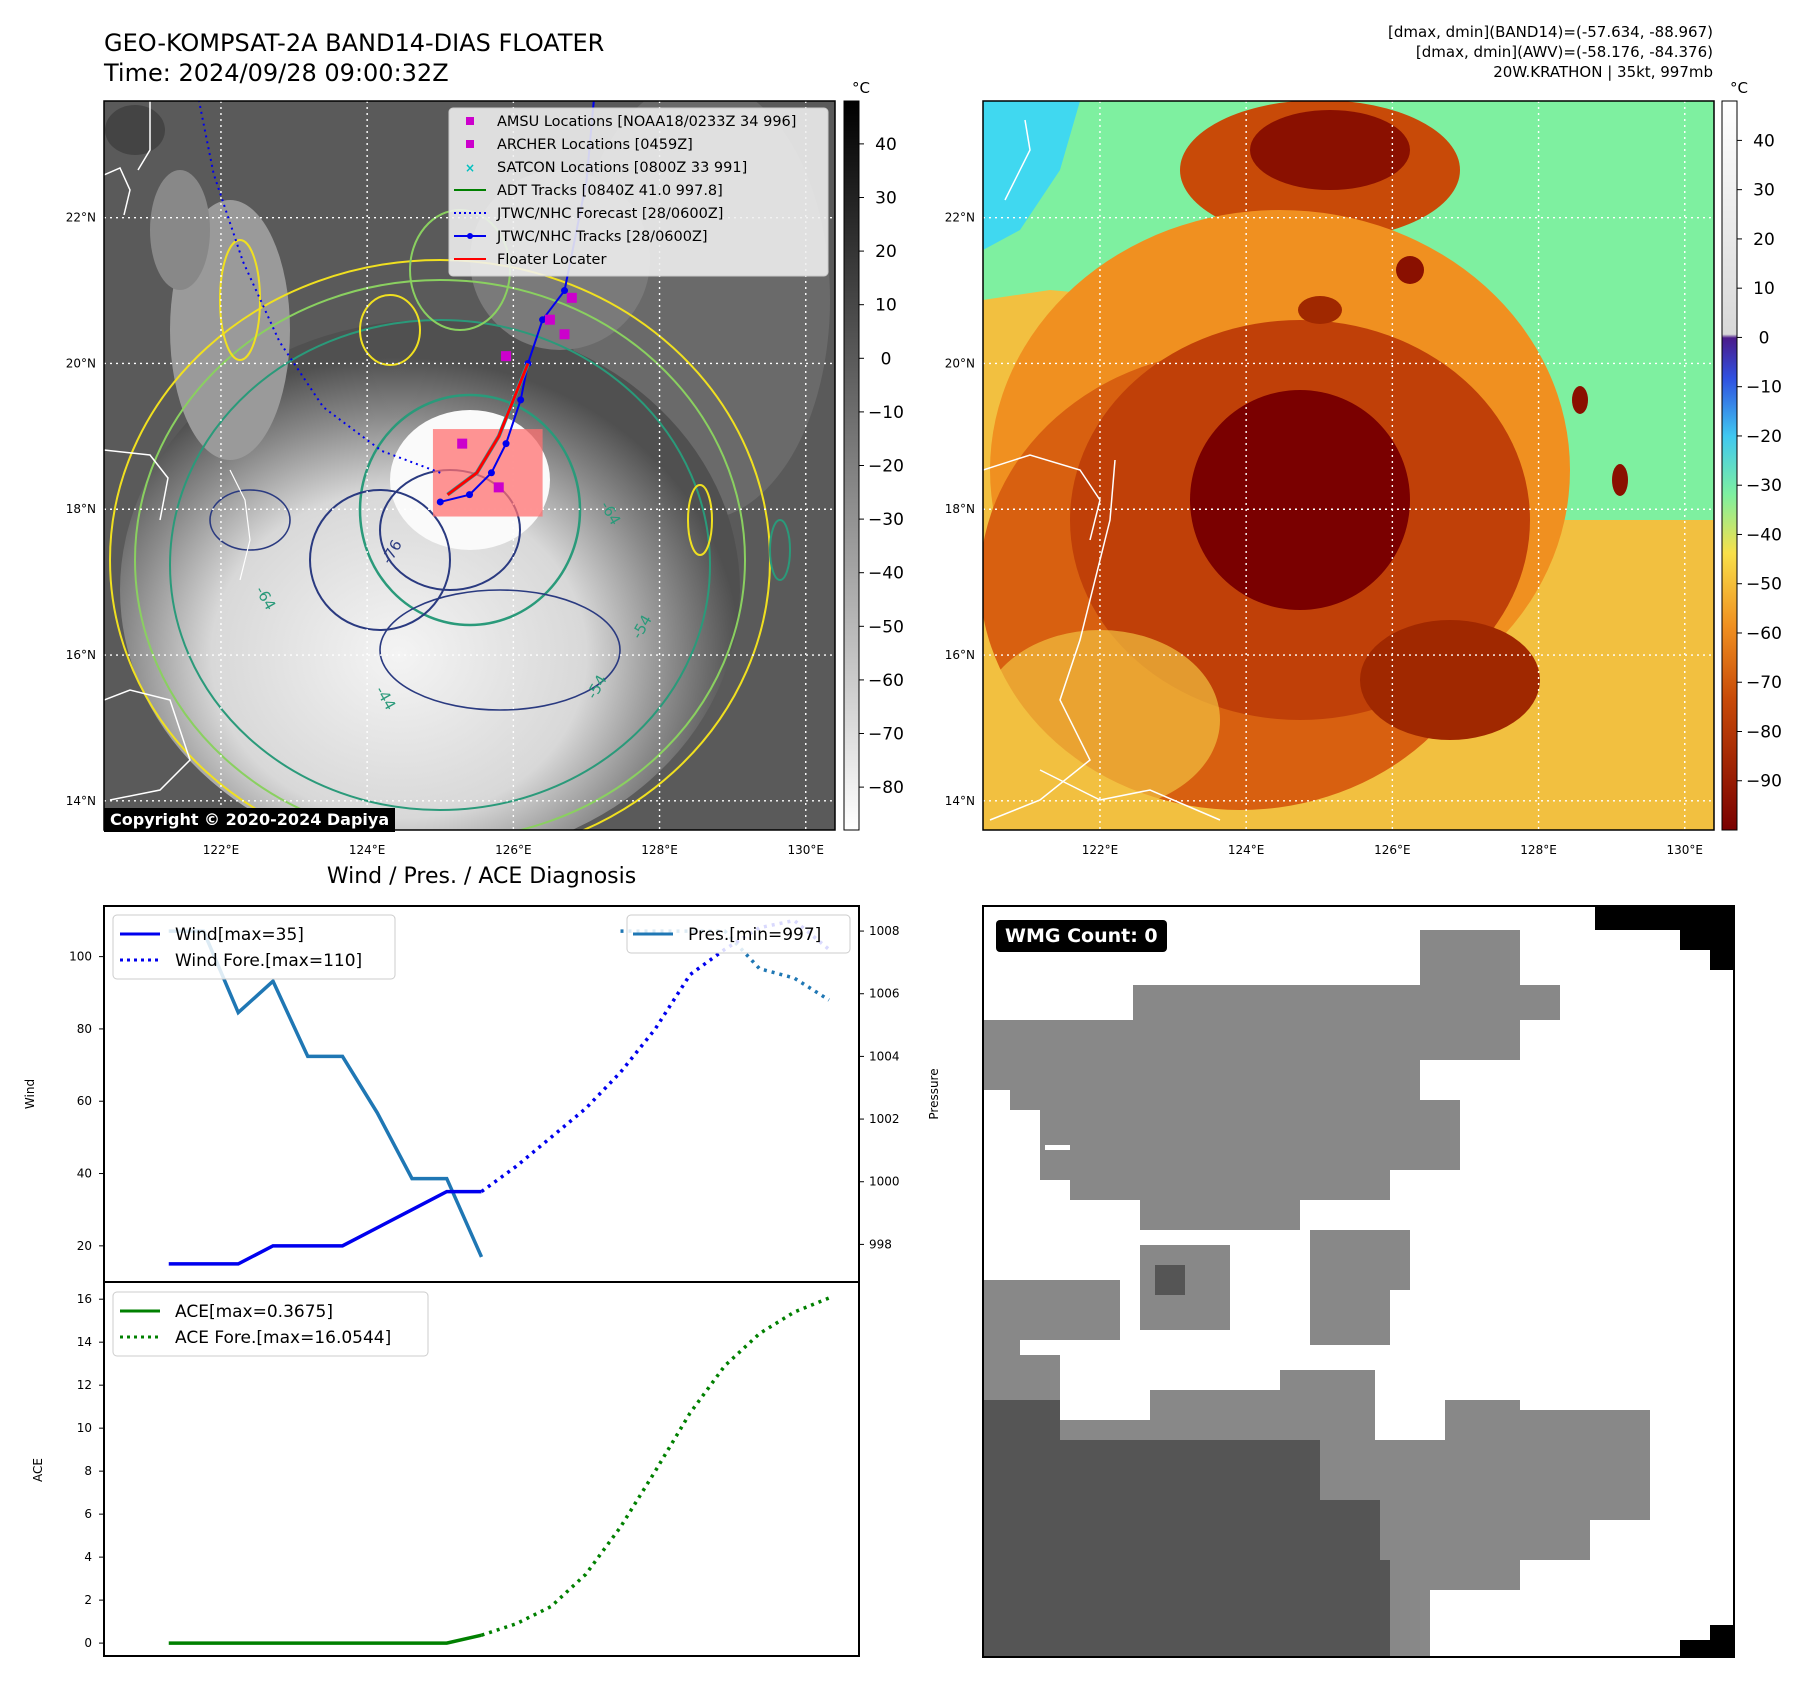 This screenshot has height=1690, width=1797. I want to click on ir-lon-tick-label: 126°E, so click(513, 850).